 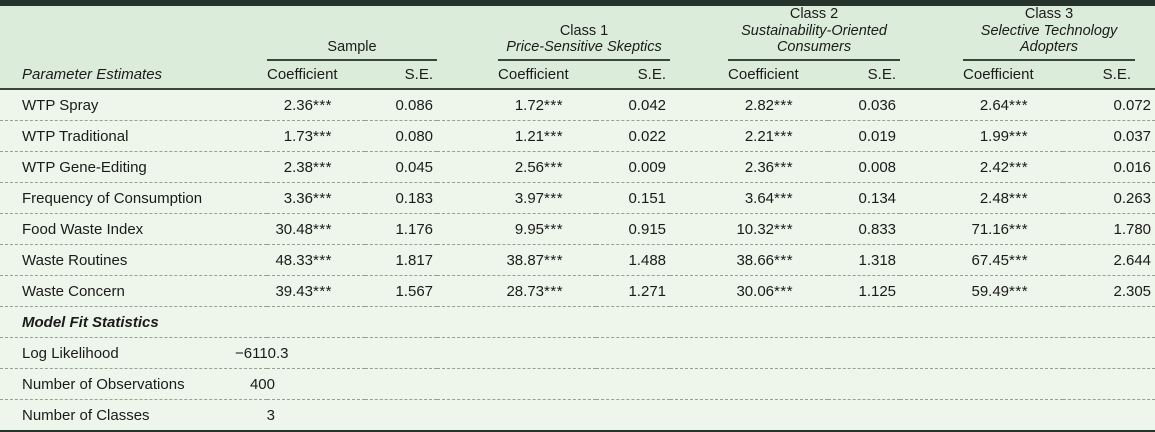 I want to click on coefficient-value: 1.73, so click(x=298, y=136).